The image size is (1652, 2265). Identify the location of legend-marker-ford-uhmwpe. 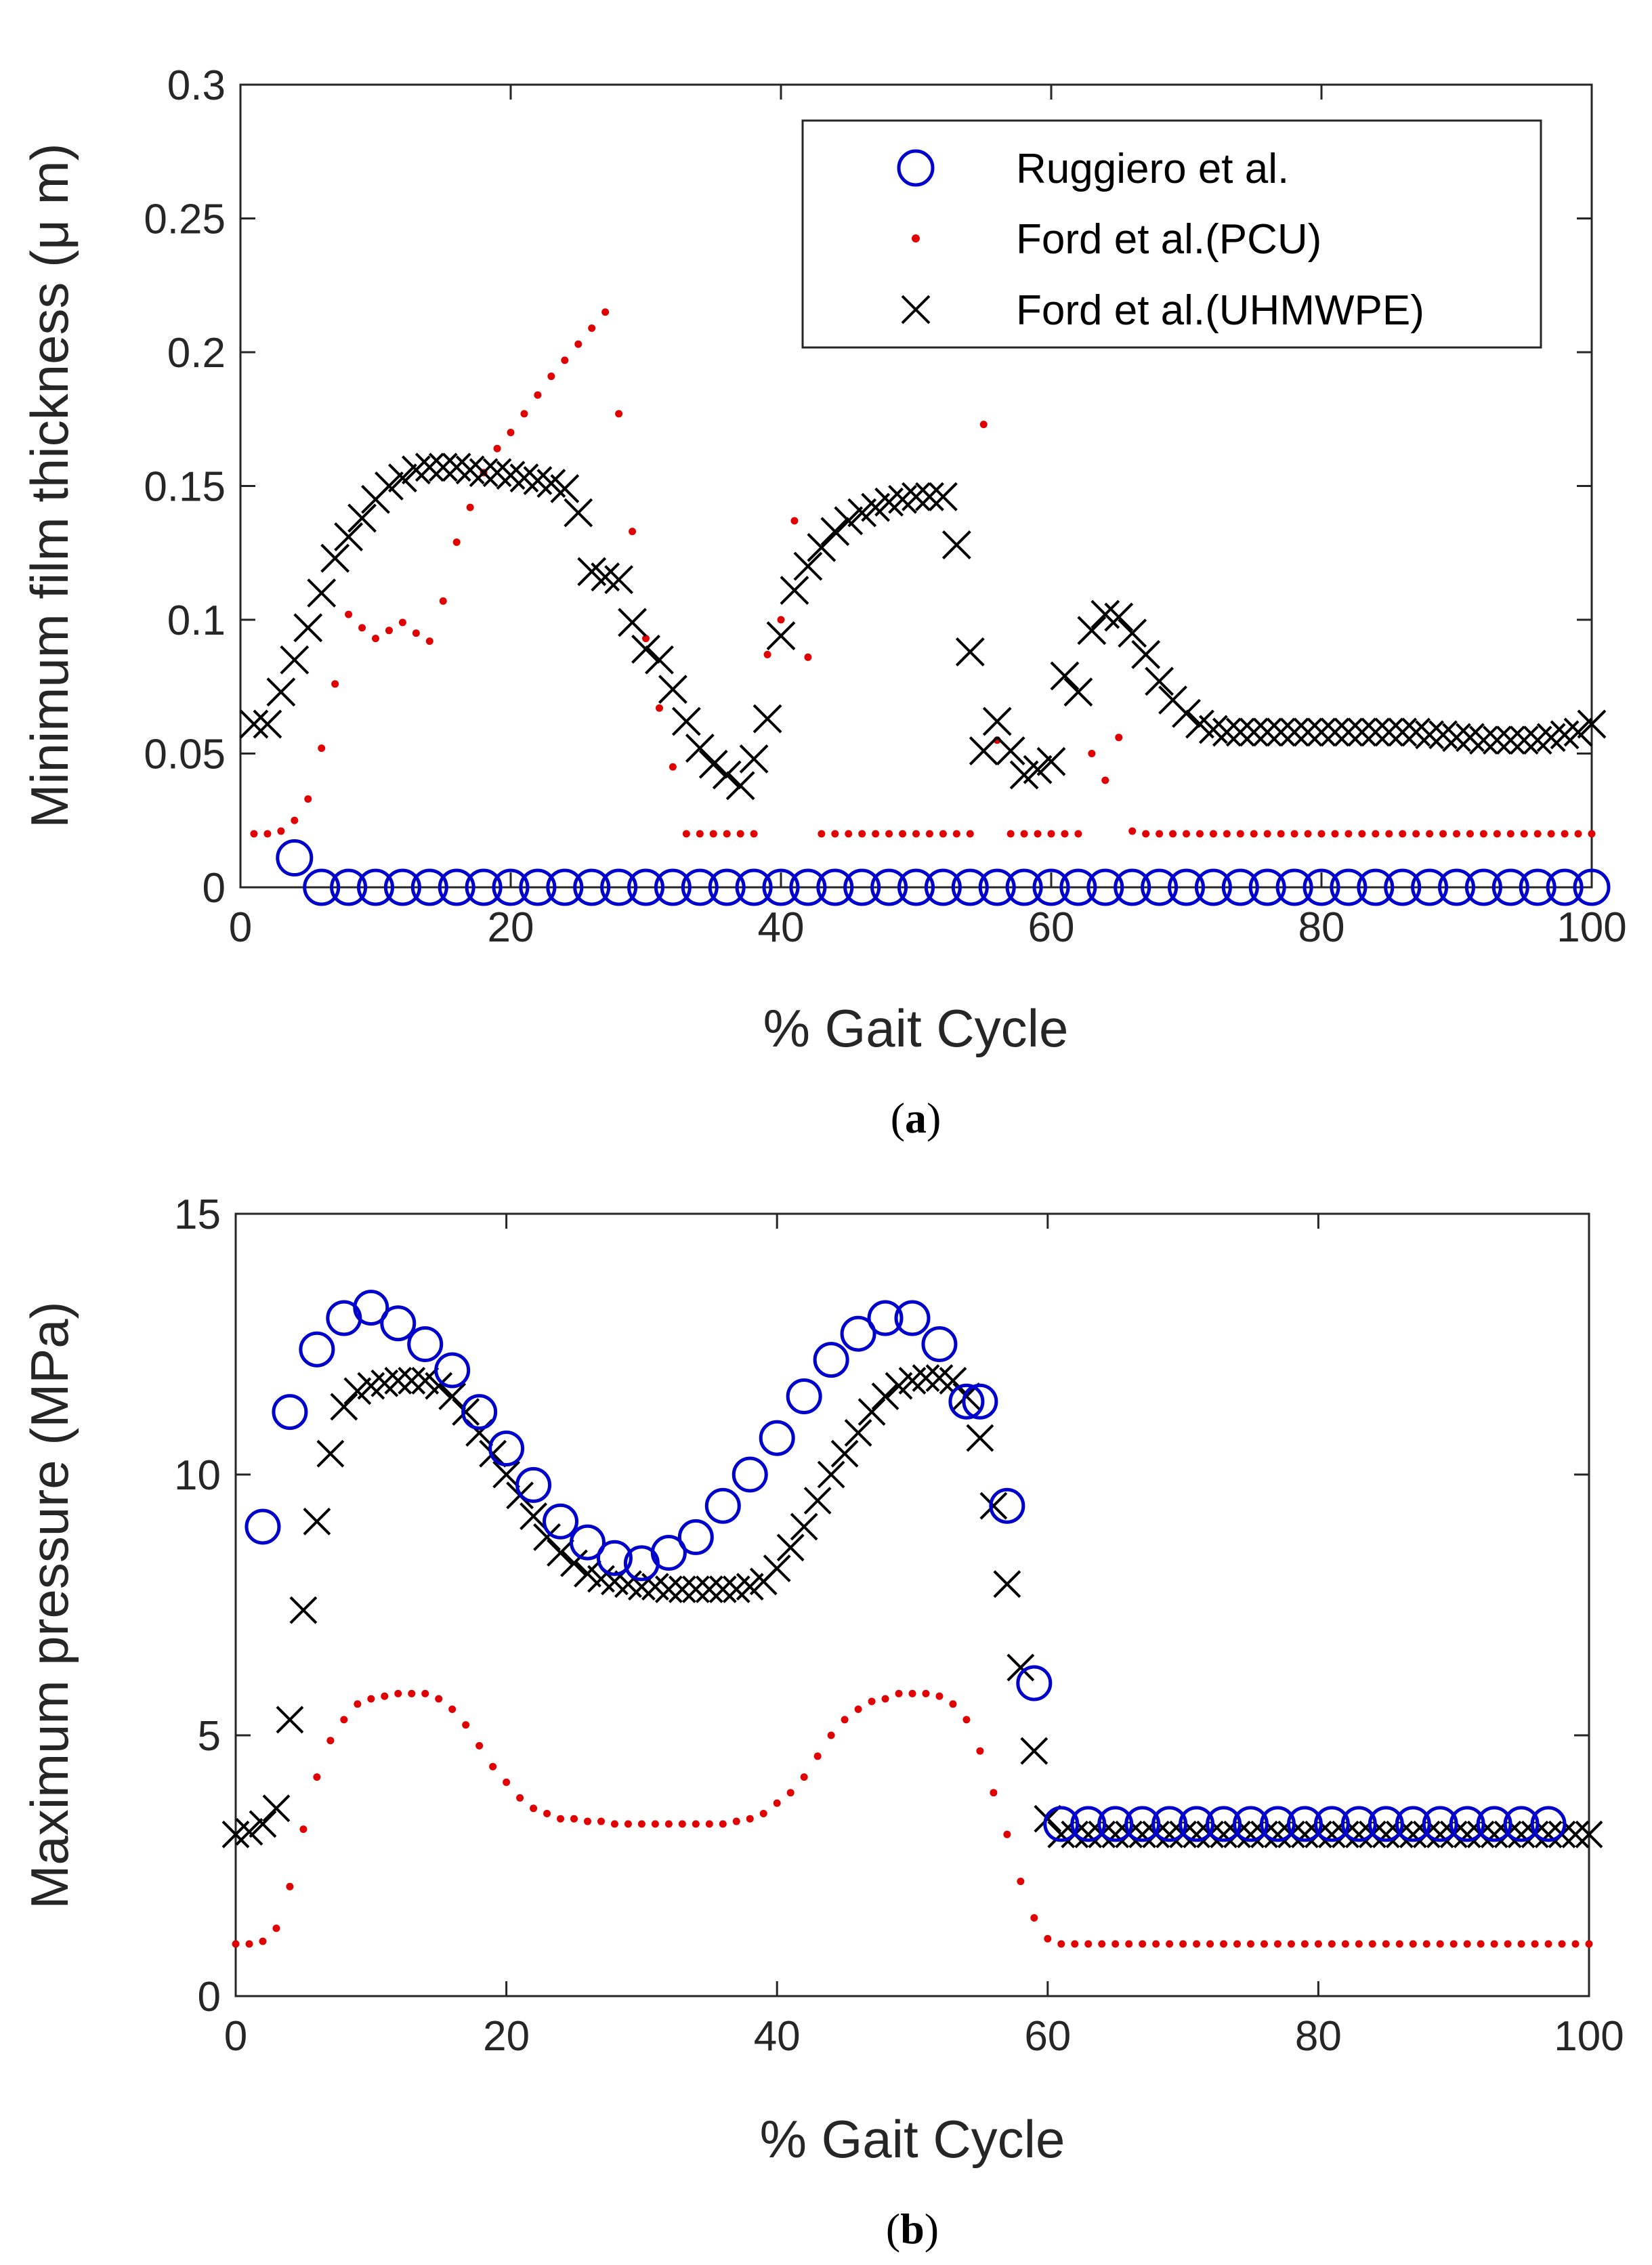
(916, 309).